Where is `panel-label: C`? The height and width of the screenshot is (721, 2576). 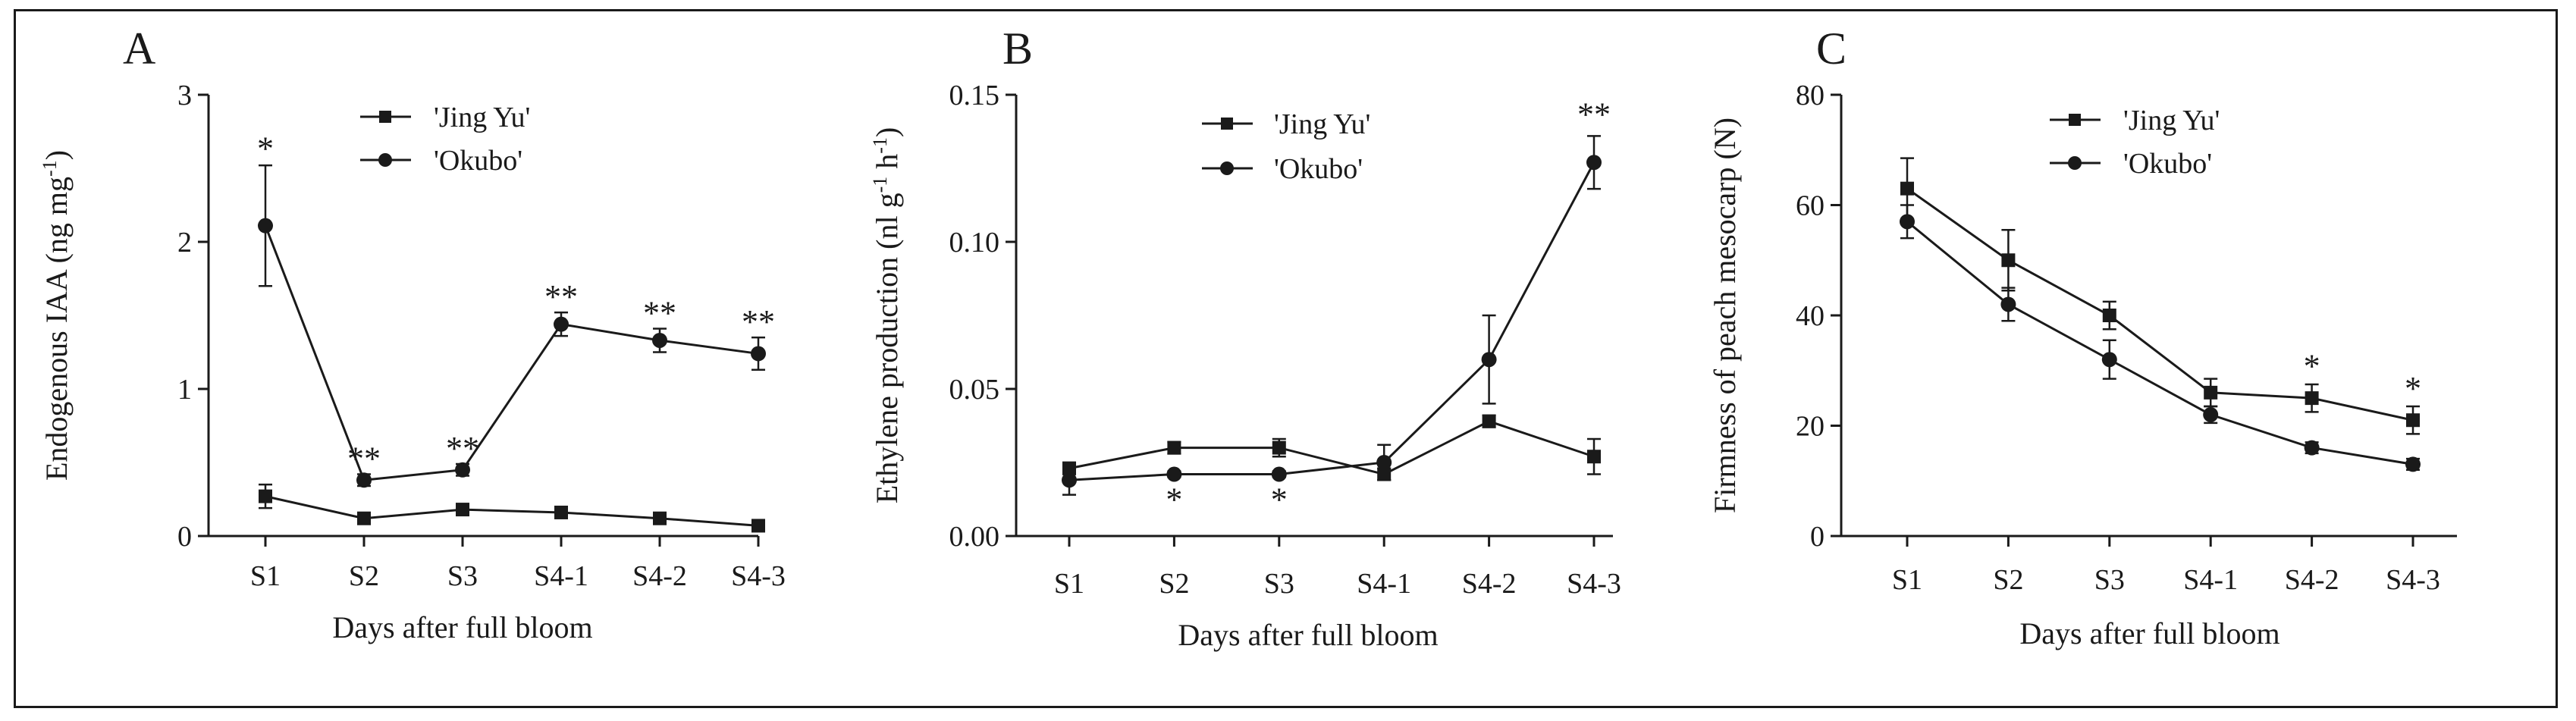 panel-label: C is located at coordinates (1831, 49).